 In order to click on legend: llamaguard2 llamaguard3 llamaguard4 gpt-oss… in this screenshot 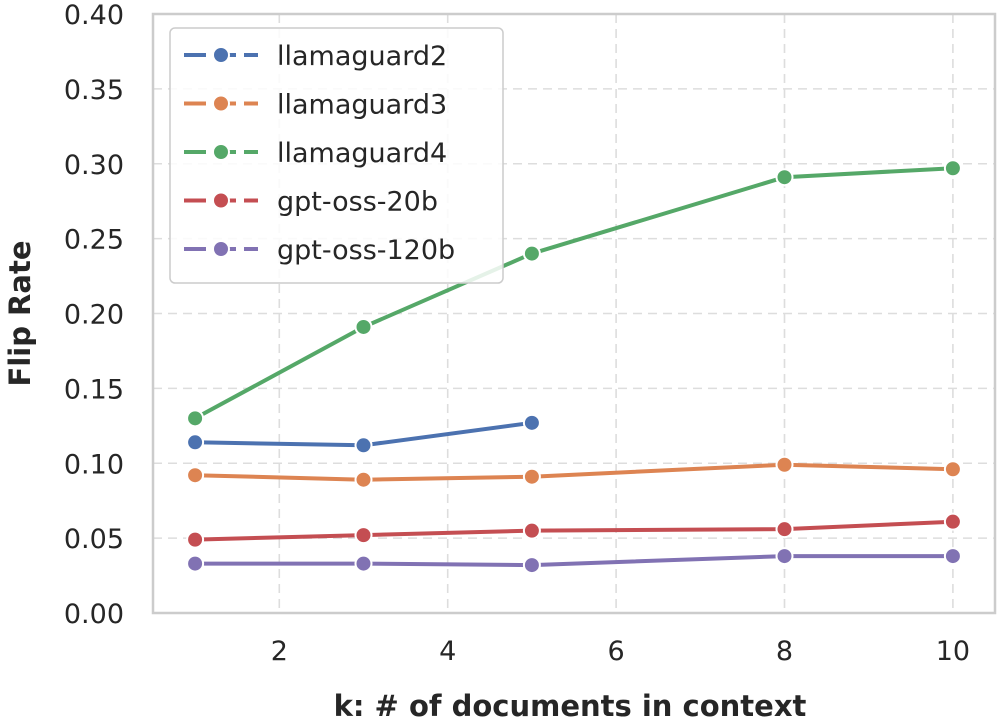, I will do `click(336, 155)`.